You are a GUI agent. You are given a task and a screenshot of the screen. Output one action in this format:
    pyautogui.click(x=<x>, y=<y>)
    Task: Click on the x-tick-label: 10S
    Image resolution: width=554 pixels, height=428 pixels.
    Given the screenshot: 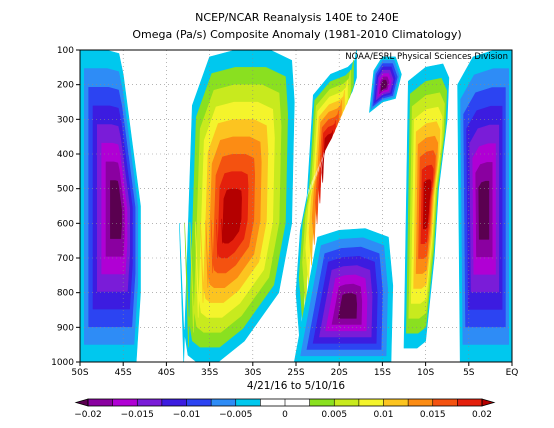 What is the action you would take?
    pyautogui.click(x=425, y=373)
    